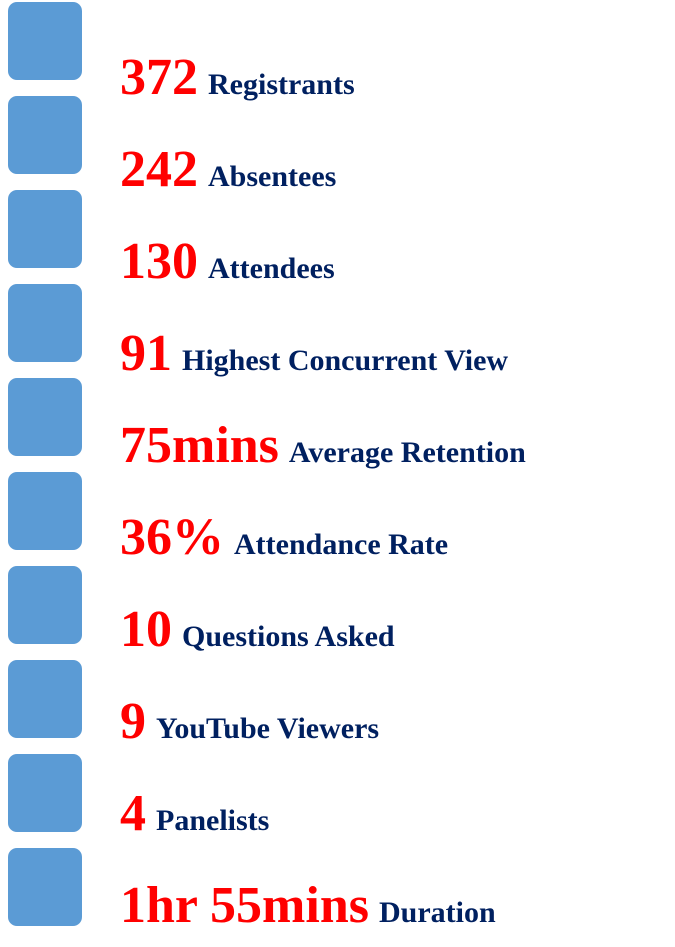 This screenshot has height=947, width=675. I want to click on stat-row: 130 Attendees, so click(227, 262).